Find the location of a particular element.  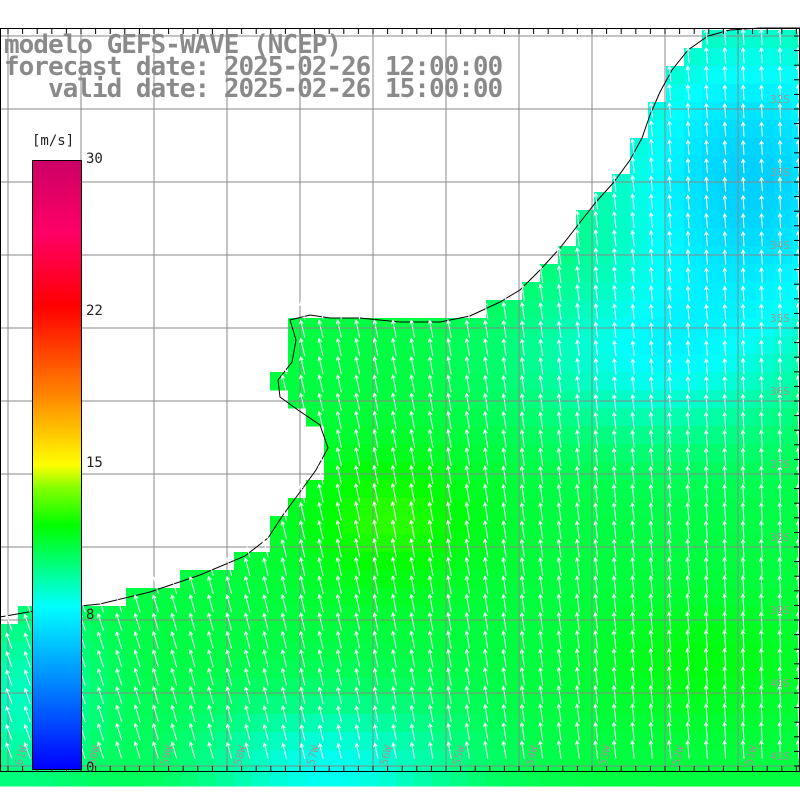

lon-label: 54W is located at coordinates (532, 755).